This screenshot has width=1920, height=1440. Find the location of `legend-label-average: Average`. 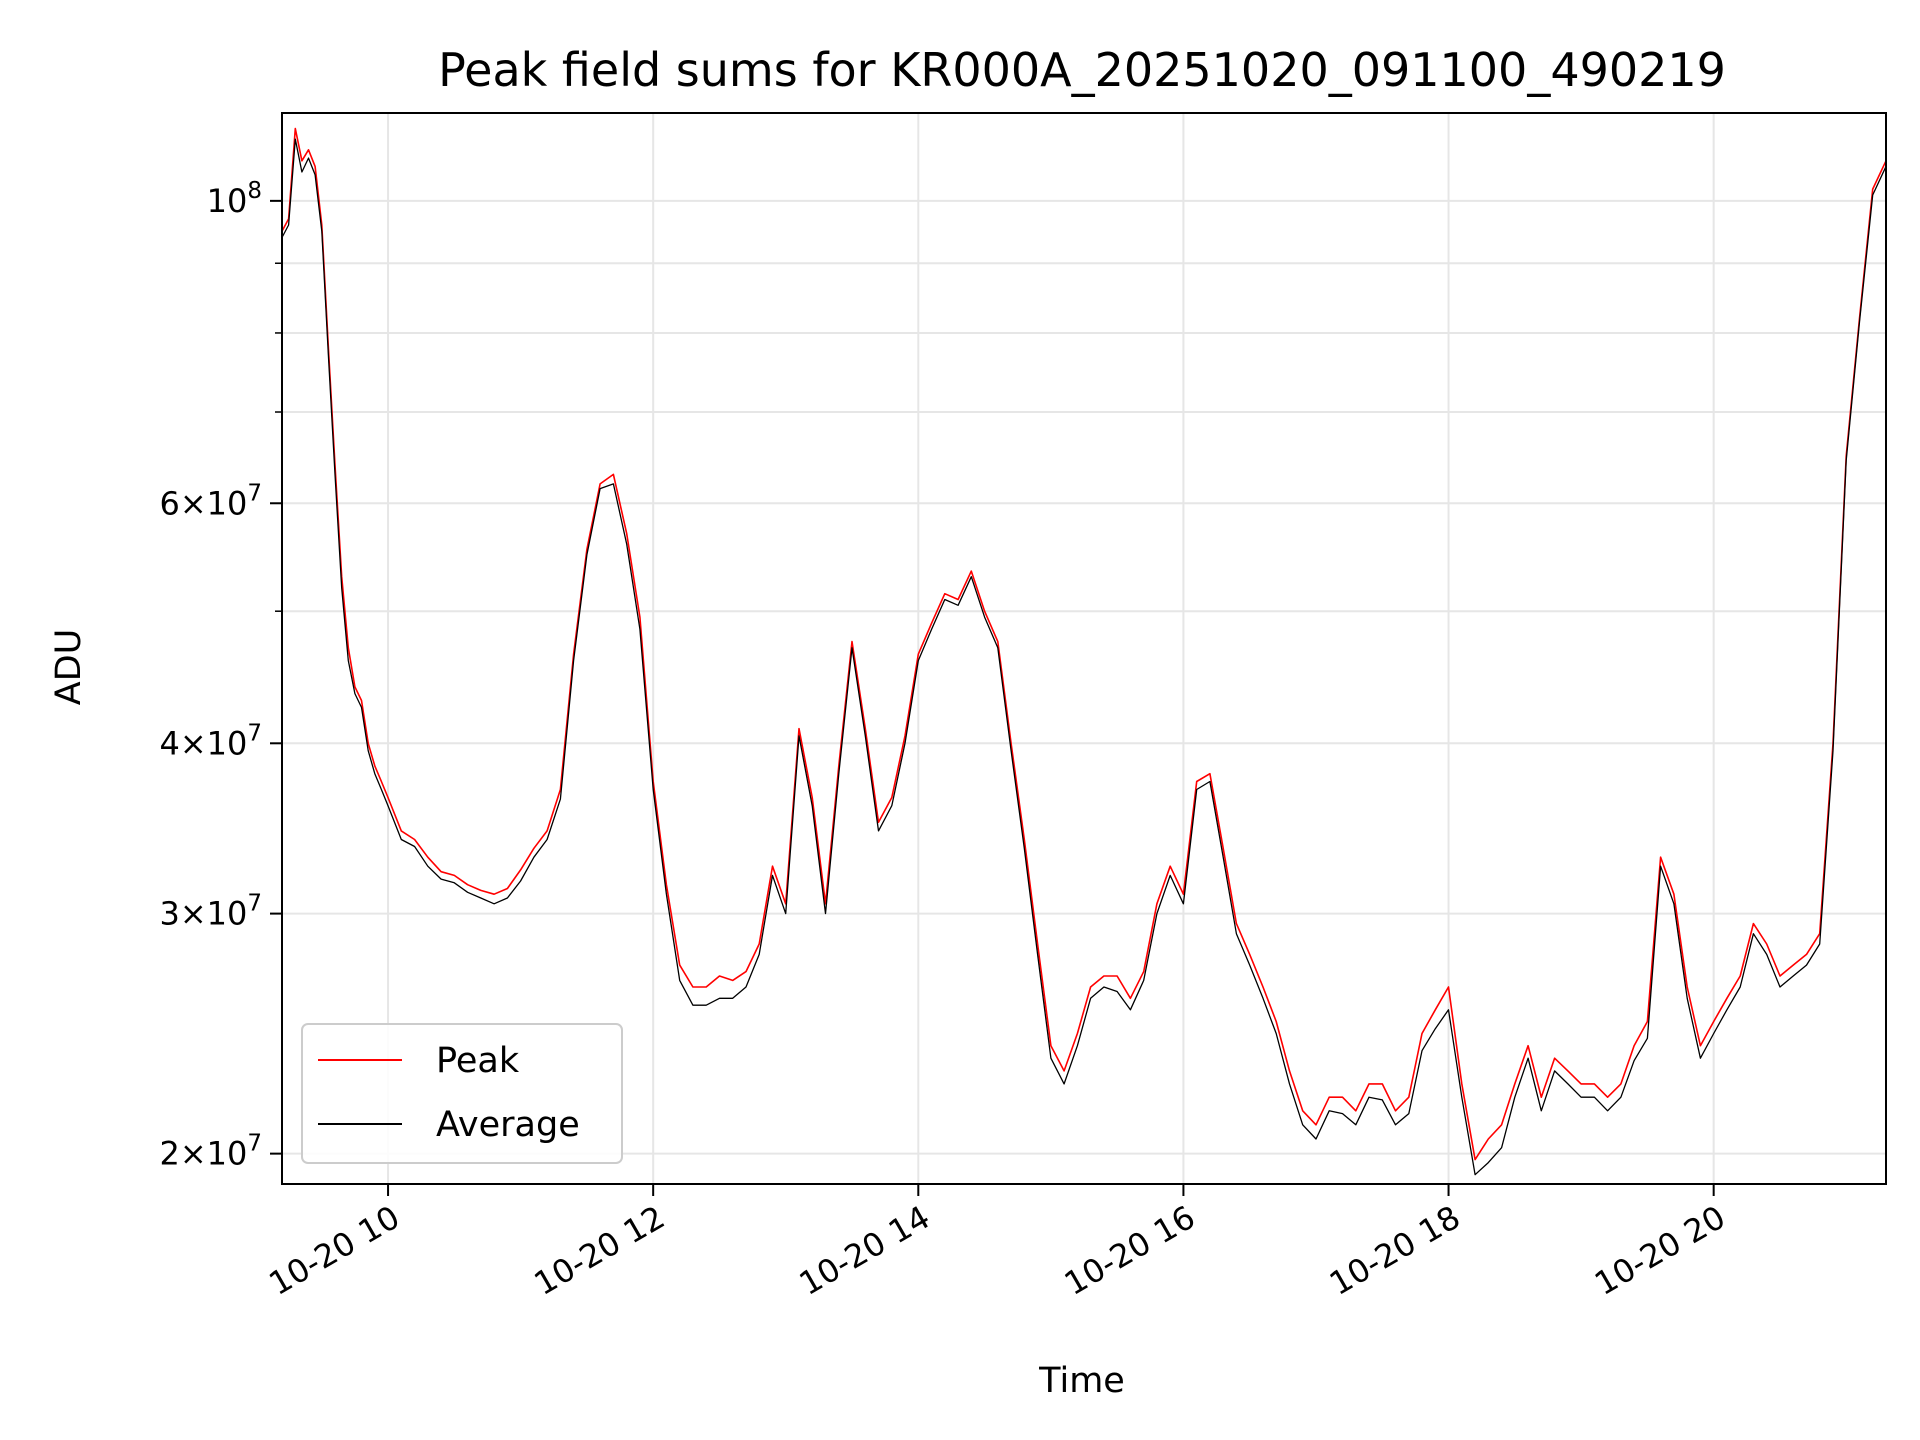

legend-label-average: Average is located at coordinates (508, 1125).